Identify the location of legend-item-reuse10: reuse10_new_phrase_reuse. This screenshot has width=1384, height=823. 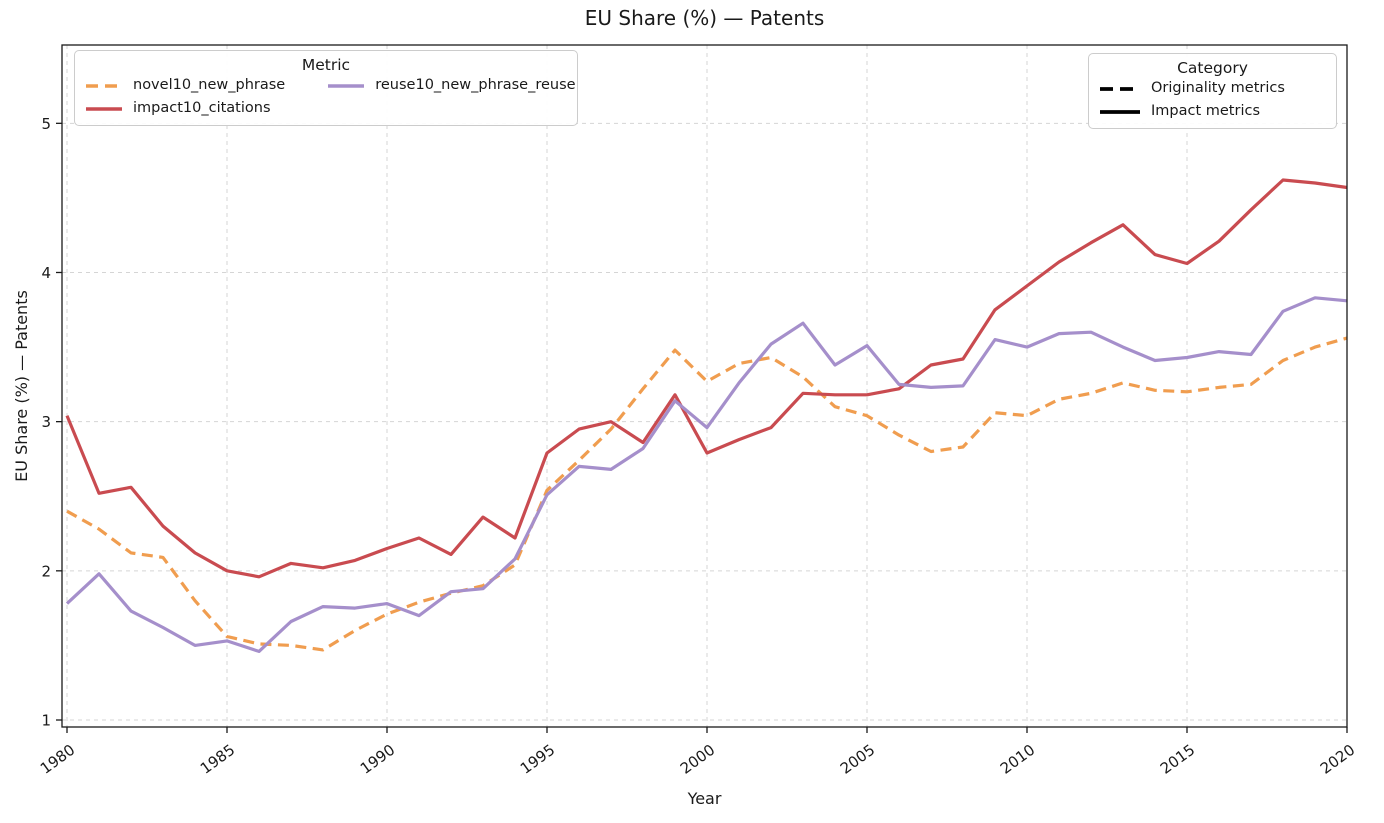
(451, 85).